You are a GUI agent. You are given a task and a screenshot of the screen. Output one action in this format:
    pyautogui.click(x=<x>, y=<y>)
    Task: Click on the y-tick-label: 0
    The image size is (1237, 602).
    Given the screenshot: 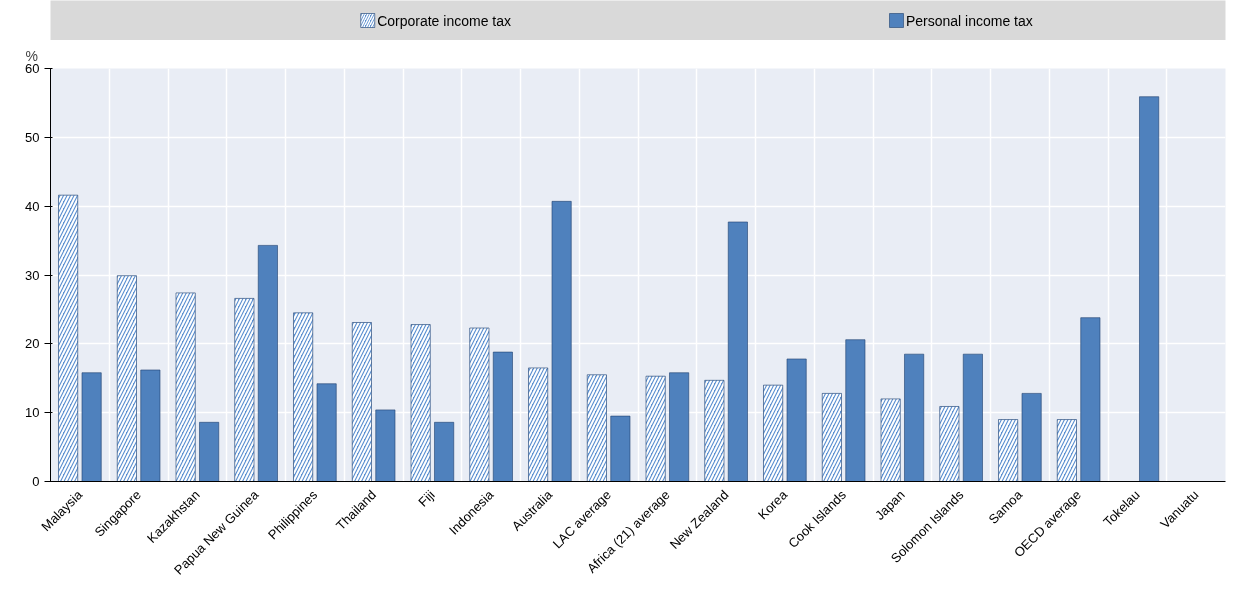 What is the action you would take?
    pyautogui.click(x=36, y=481)
    